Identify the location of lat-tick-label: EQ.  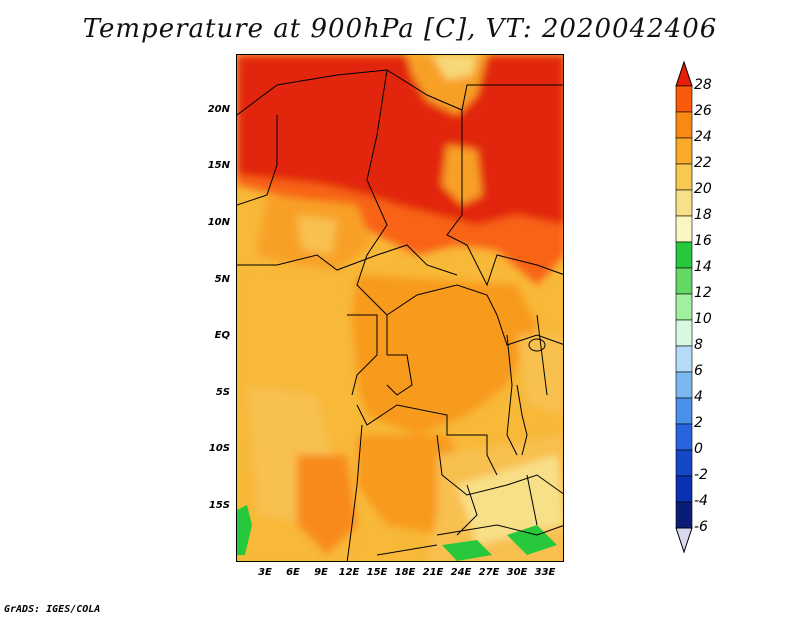
(222, 335).